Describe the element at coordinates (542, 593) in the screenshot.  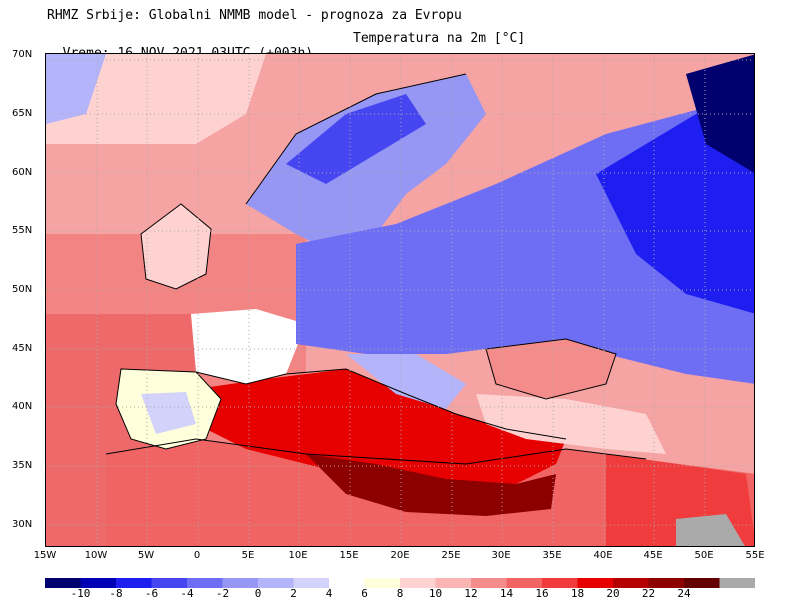
I see `colorbar-label: 16` at that location.